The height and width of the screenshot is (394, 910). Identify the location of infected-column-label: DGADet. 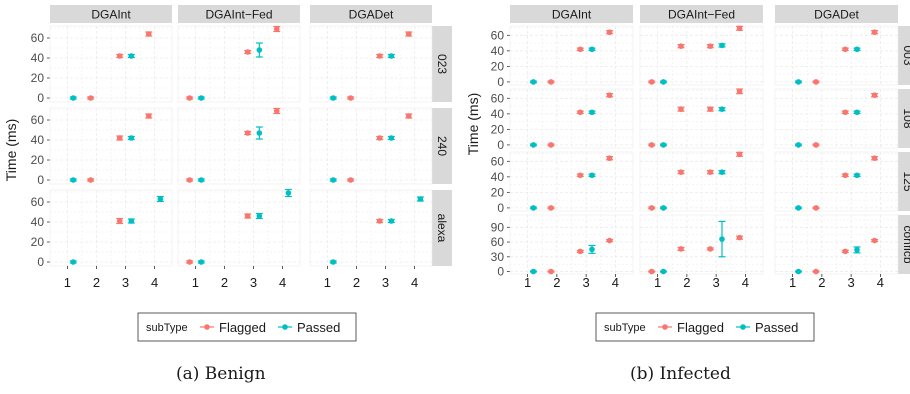
(836, 15).